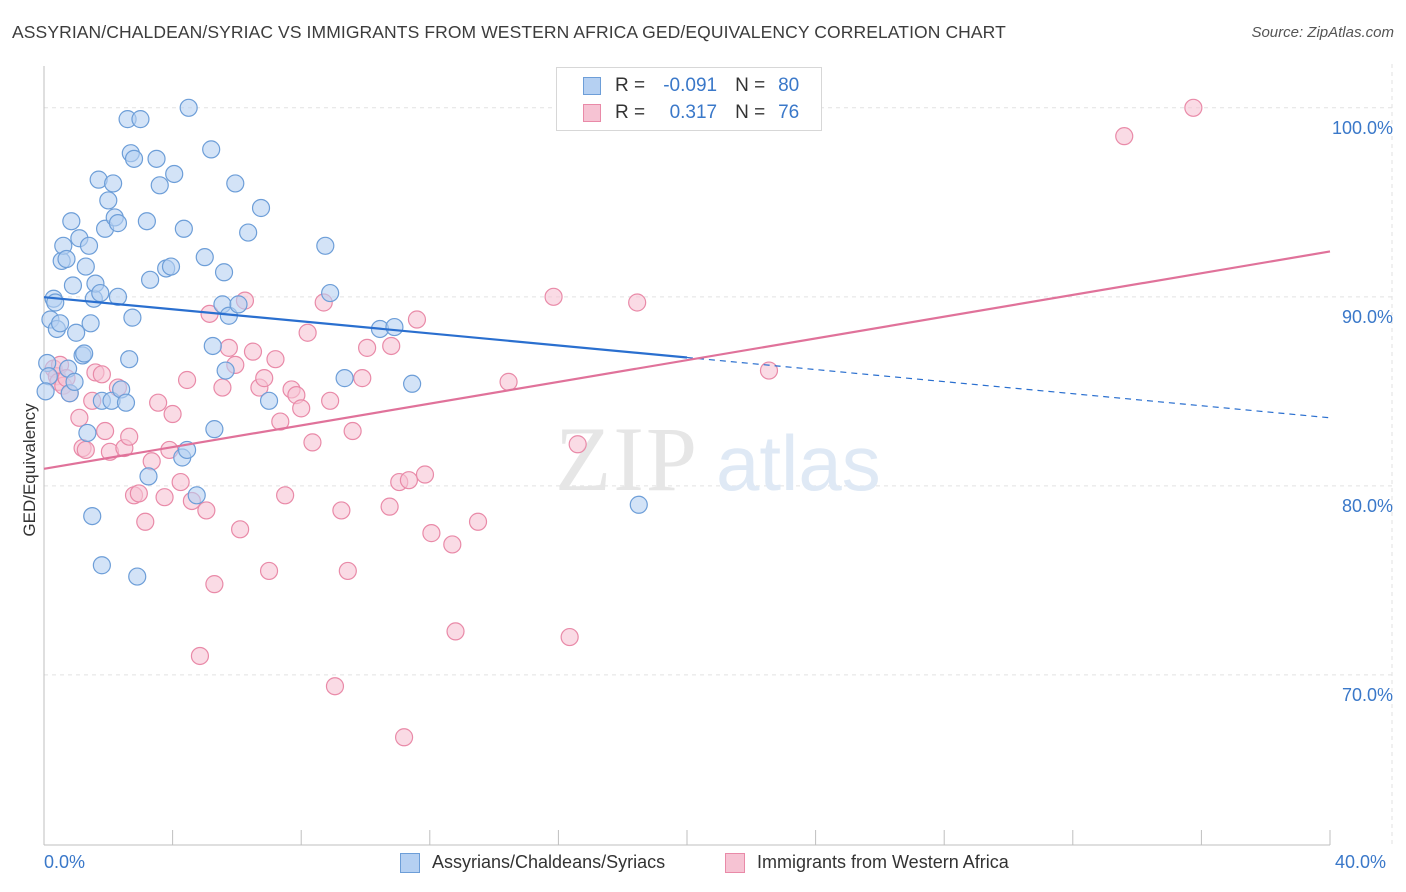 The height and width of the screenshot is (892, 1406). Describe the element at coordinates (789, 85) in the screenshot. I see `legend-n-value: 80` at that location.